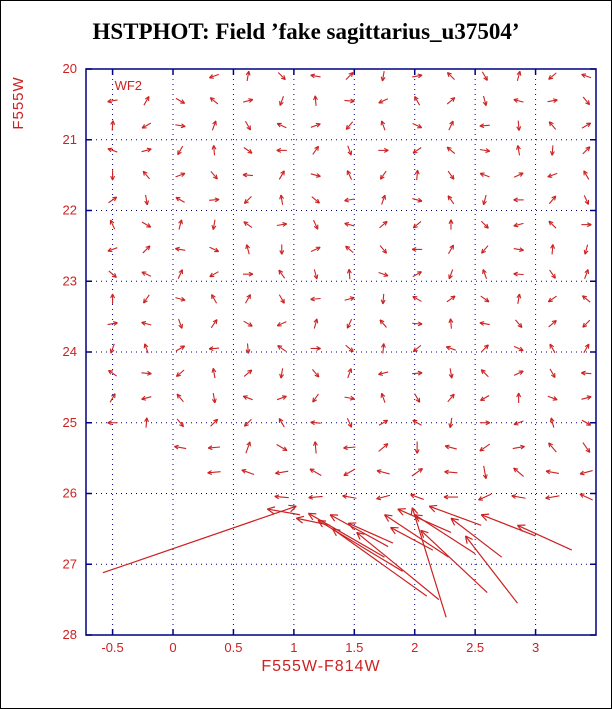 Image resolution: width=612 pixels, height=709 pixels. What do you see at coordinates (70, 351) in the screenshot?
I see `svg-text: 24` at bounding box center [70, 351].